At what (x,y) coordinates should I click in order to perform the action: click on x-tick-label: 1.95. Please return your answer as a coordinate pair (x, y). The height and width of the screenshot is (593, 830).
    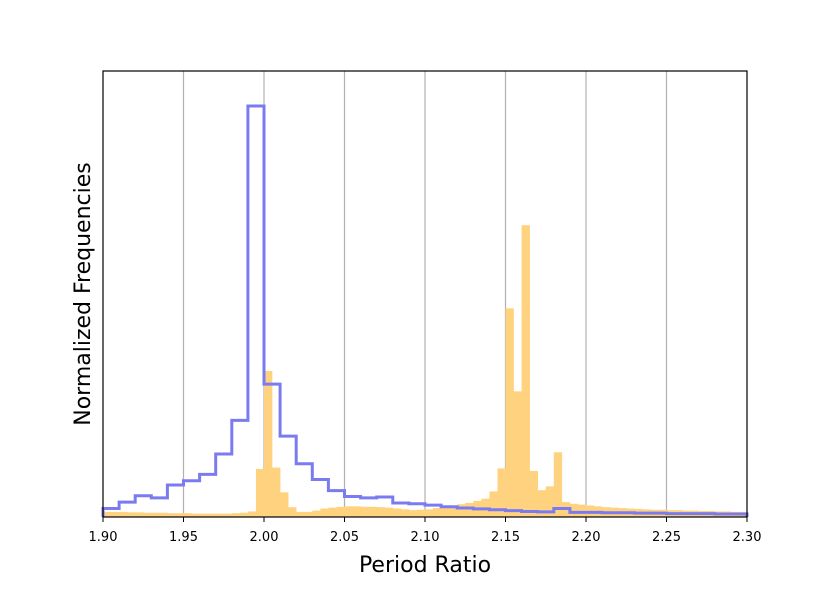
    Looking at the image, I should click on (183, 537).